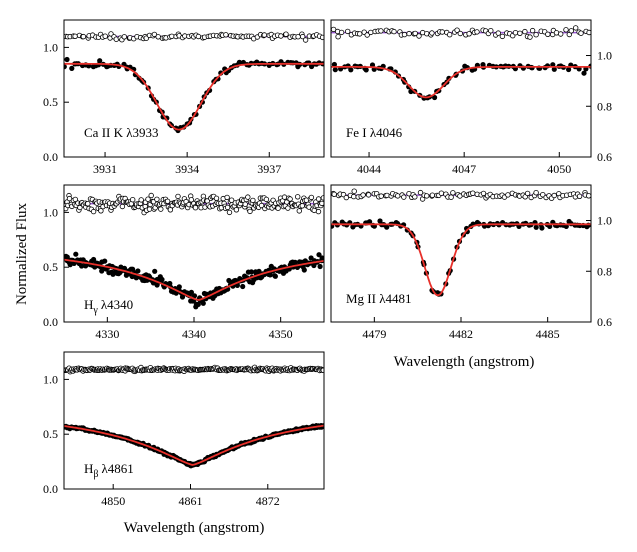 The image size is (637, 552). Describe the element at coordinates (461, 334) in the screenshot. I see `panel-mg-xtick-label: 4482` at that location.